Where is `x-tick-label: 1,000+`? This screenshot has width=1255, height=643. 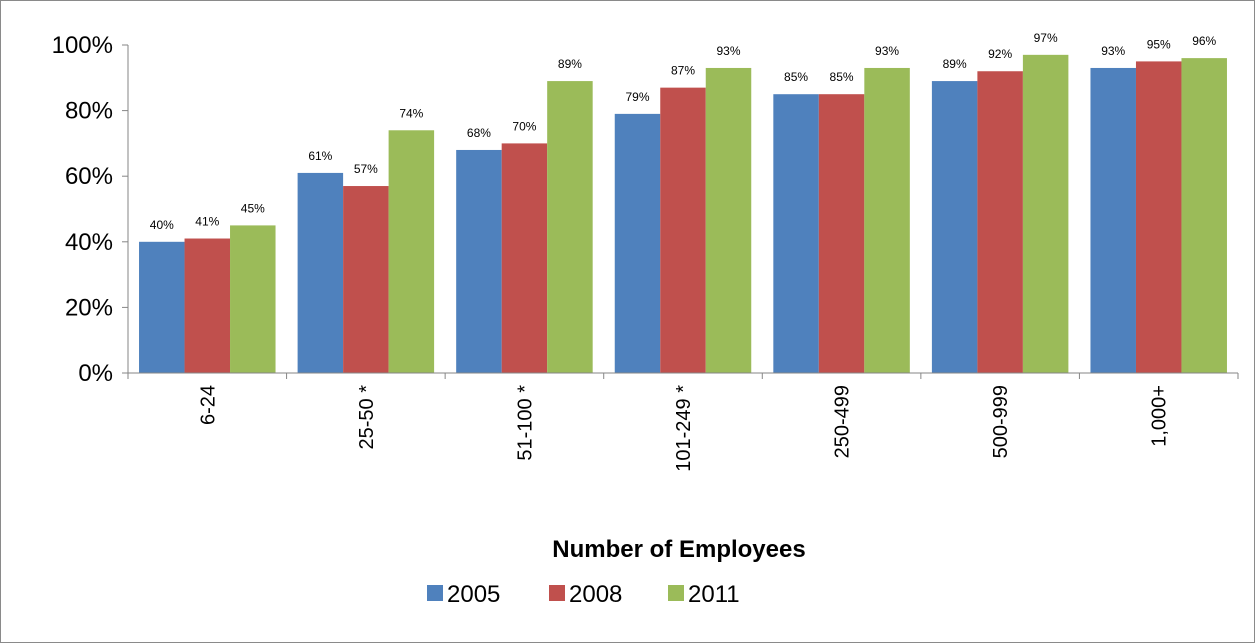
x-tick-label: 1,000+ is located at coordinates (1160, 416).